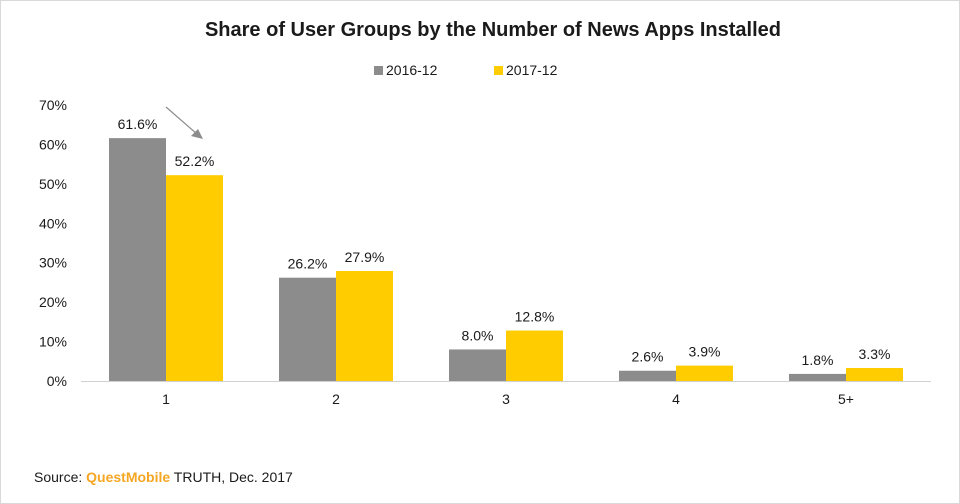 This screenshot has height=504, width=960. Describe the element at coordinates (231, 477) in the screenshot. I see `source-suffix: TRUTH, Dec. 2017` at that location.